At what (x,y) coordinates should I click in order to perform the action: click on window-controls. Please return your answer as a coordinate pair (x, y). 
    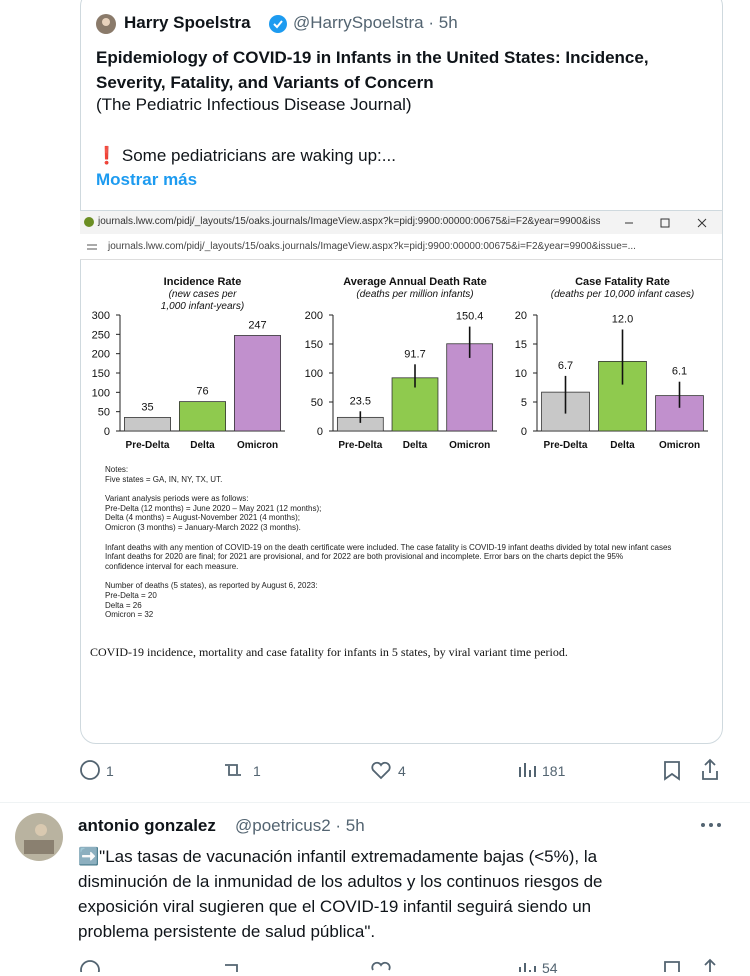
    Looking at the image, I should click on (661, 222).